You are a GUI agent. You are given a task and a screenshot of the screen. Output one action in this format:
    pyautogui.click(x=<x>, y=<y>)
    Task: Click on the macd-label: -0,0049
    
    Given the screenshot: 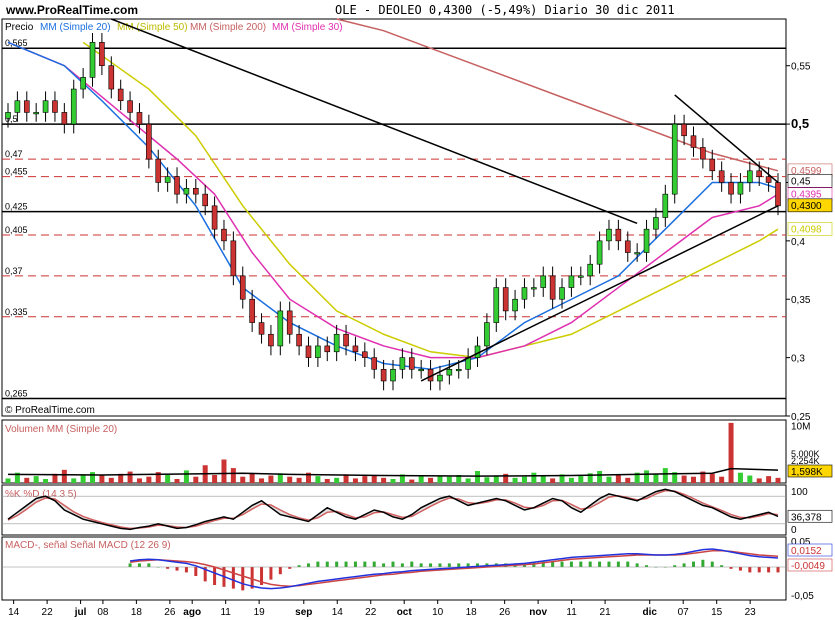 What is the action you would take?
    pyautogui.click(x=808, y=566)
    